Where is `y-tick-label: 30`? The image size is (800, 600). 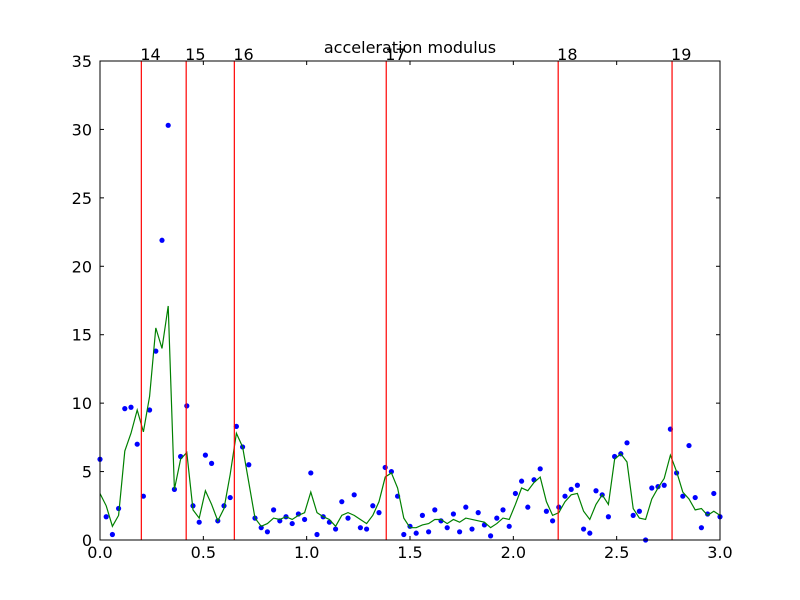 y-tick-label: 30 is located at coordinates (82, 129).